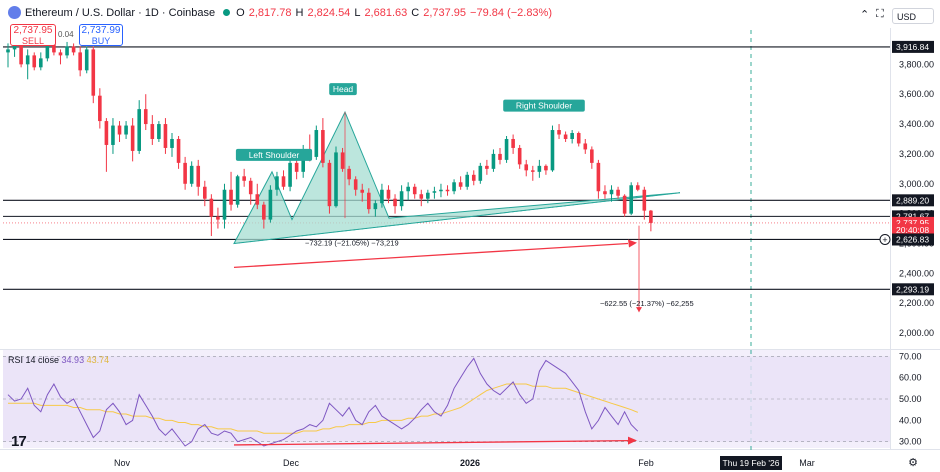 This screenshot has height=472, width=940. Describe the element at coordinates (912, 239) in the screenshot. I see `price-badge-label: 2,626.83` at that location.